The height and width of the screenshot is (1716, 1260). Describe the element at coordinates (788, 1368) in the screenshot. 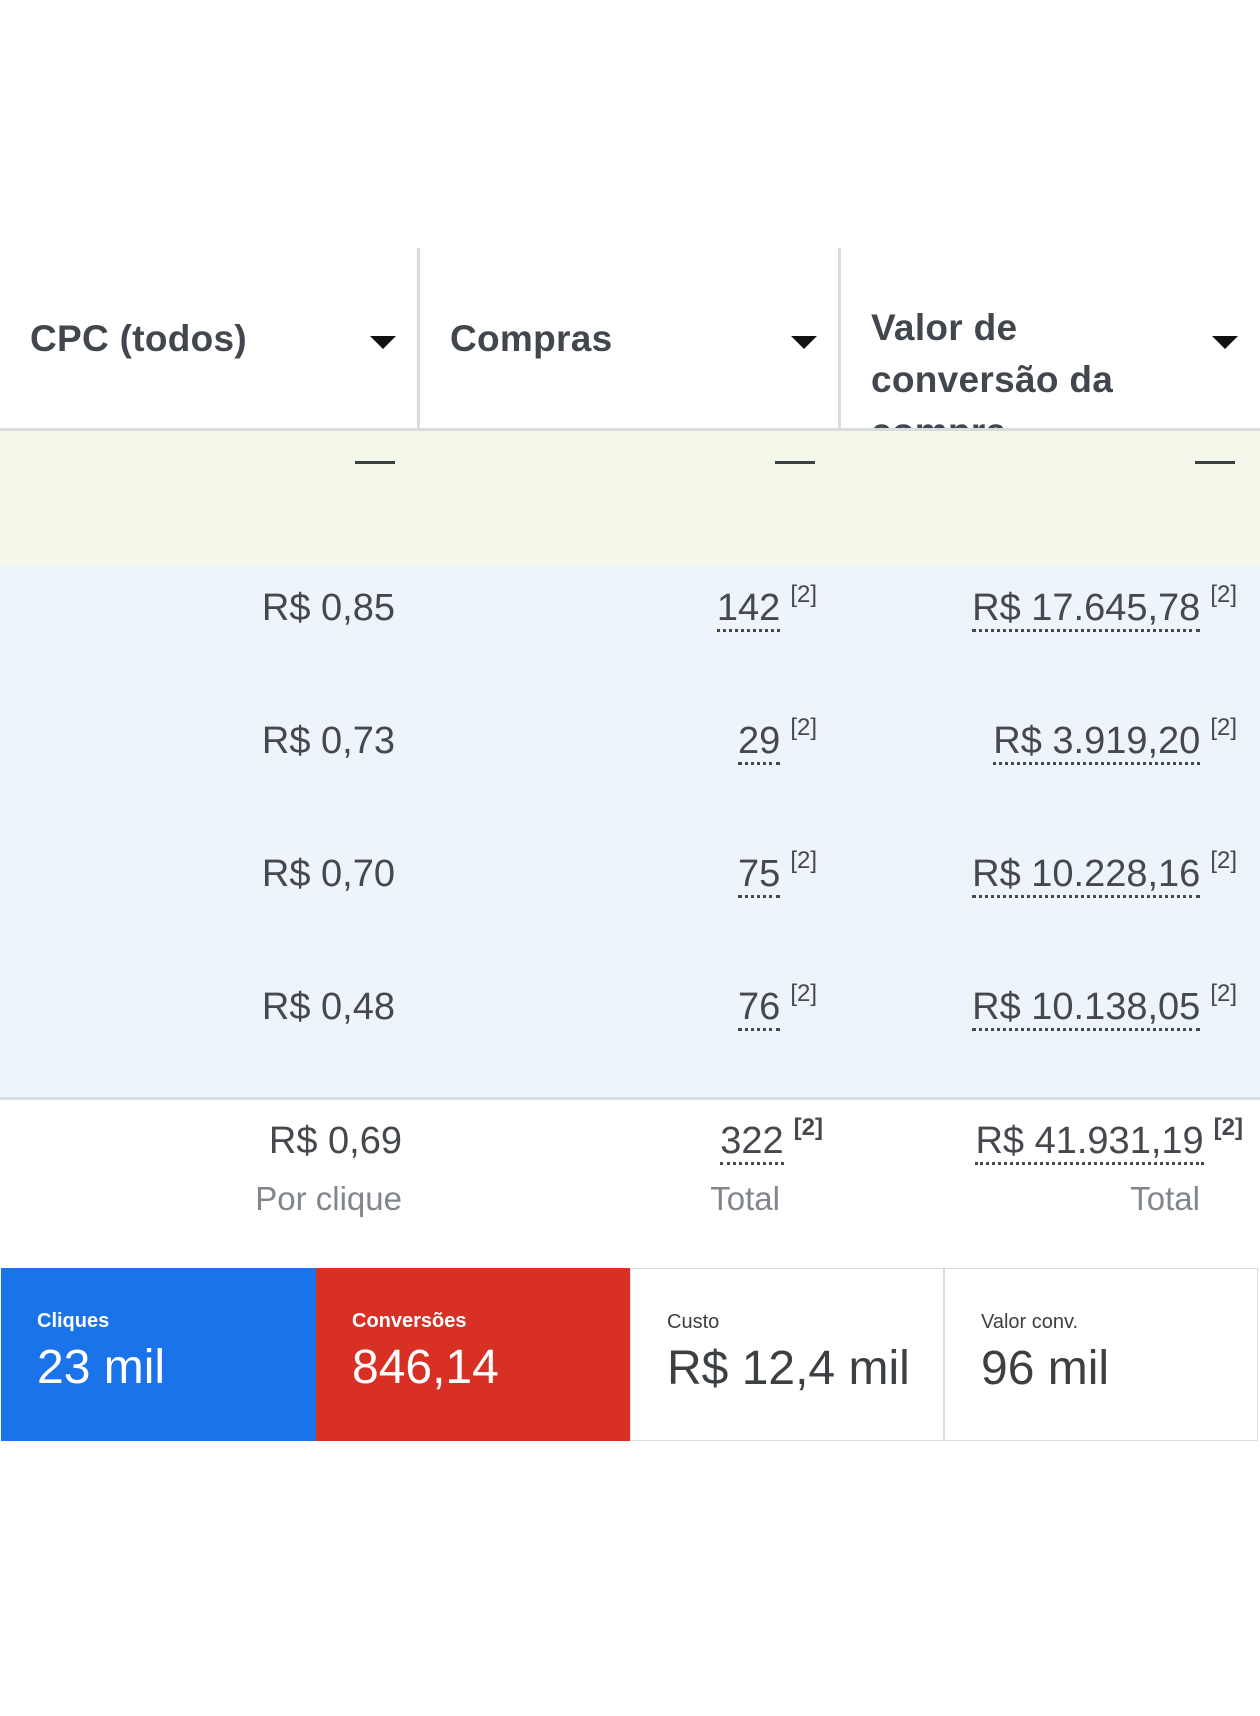

I see `metric-value: R$ 12,4 mil` at that location.